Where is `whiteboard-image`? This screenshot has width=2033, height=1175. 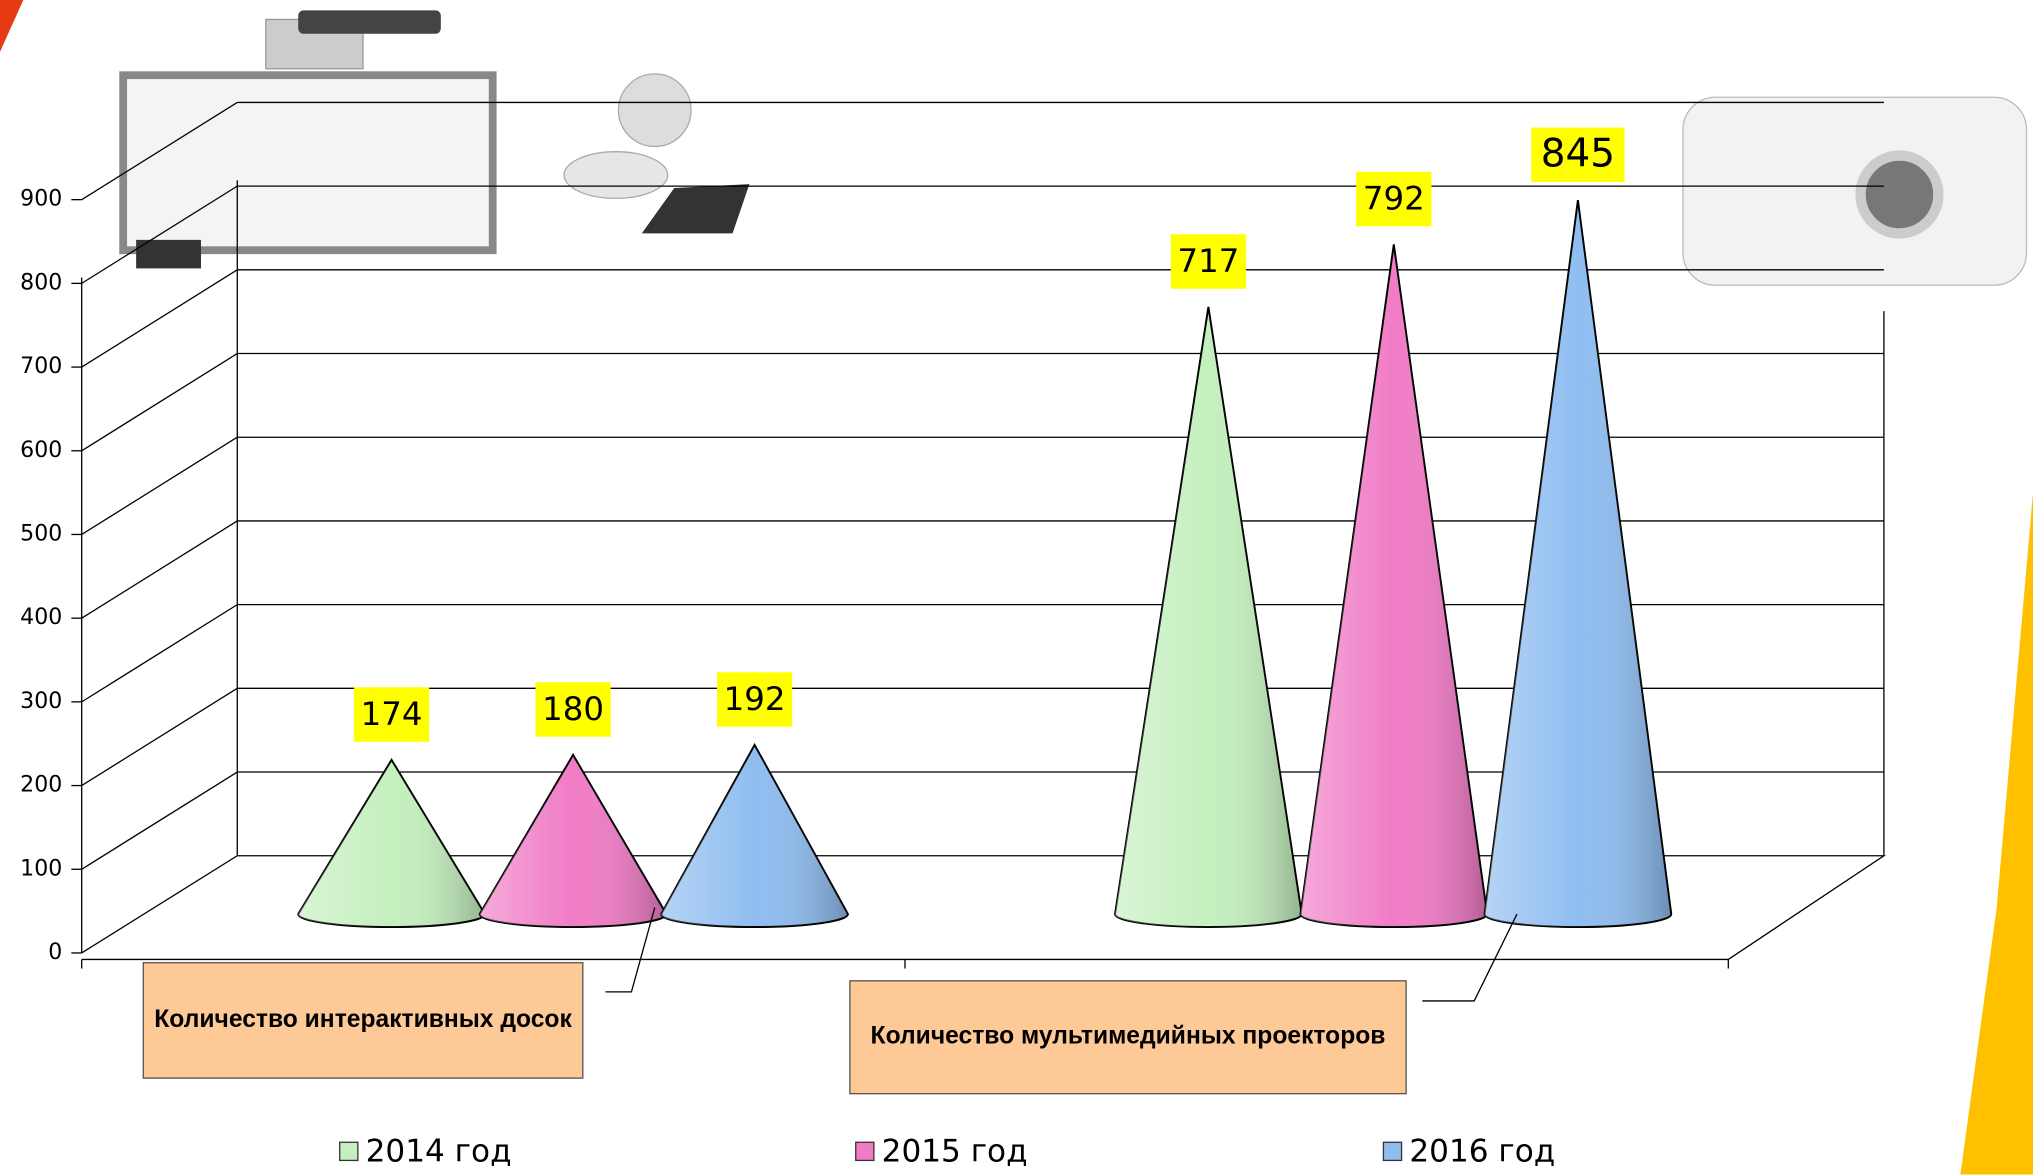 whiteboard-image is located at coordinates (308, 139).